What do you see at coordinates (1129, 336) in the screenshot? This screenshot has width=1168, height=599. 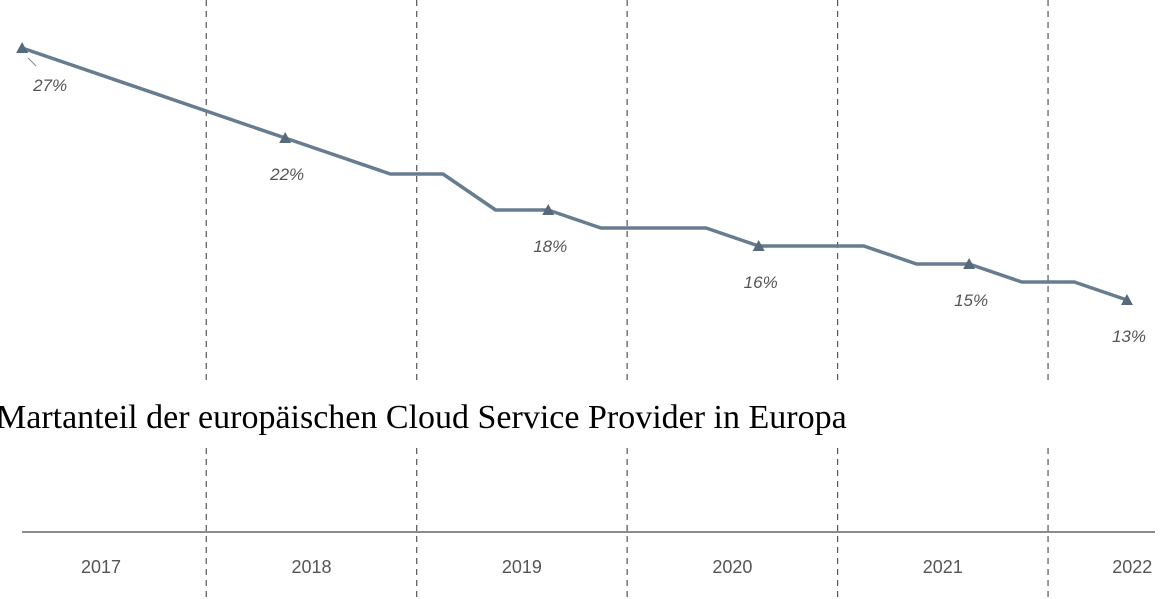 I see `value-label: 13%` at bounding box center [1129, 336].